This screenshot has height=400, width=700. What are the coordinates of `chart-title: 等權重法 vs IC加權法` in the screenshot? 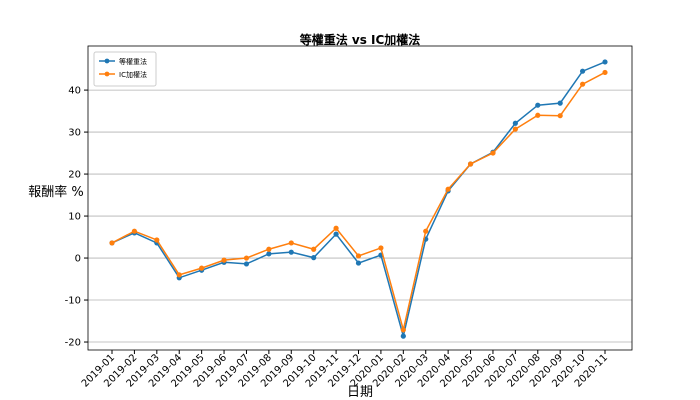 It's located at (360, 39).